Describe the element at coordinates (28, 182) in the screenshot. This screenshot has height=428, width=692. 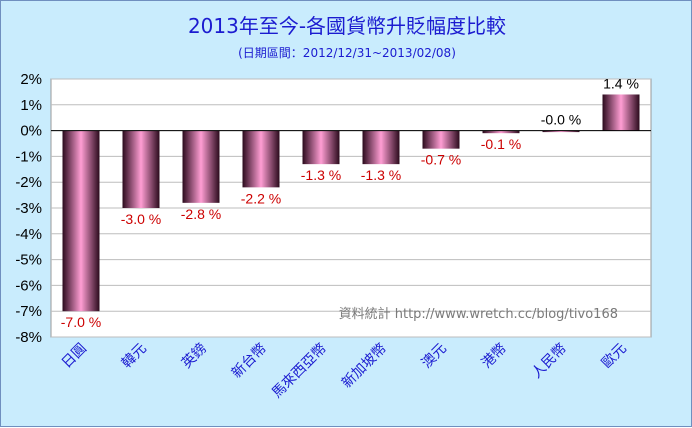
I see `y-tick-label: -2%` at that location.